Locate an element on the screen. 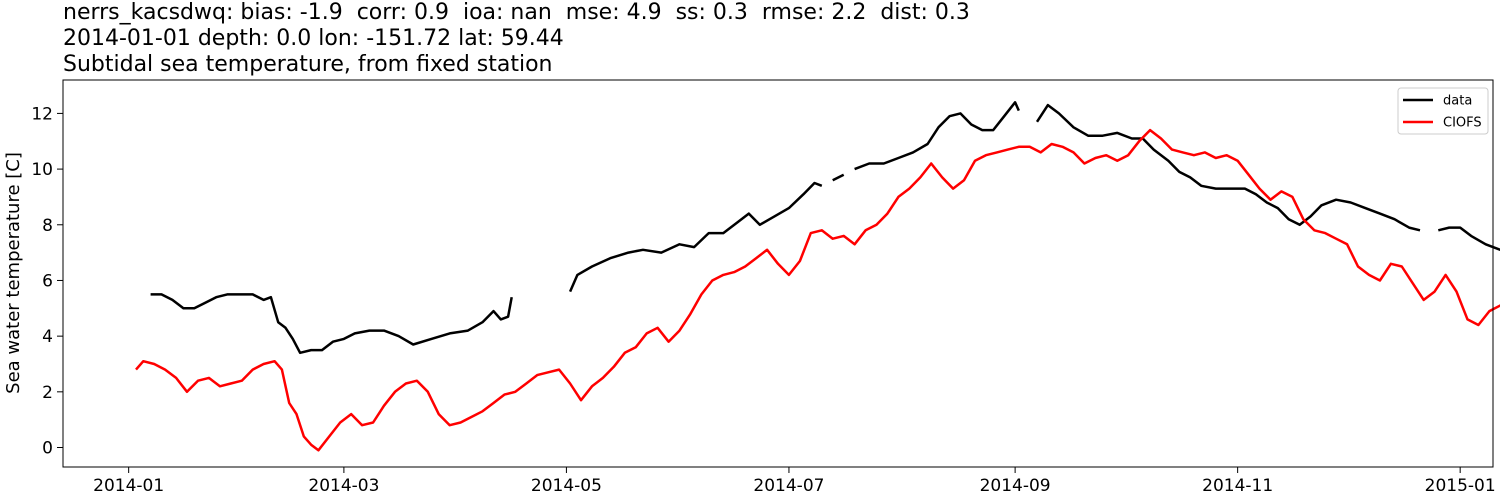 This screenshot has height=500, width=1500. y-tick-label: 2 is located at coordinates (47, 393).